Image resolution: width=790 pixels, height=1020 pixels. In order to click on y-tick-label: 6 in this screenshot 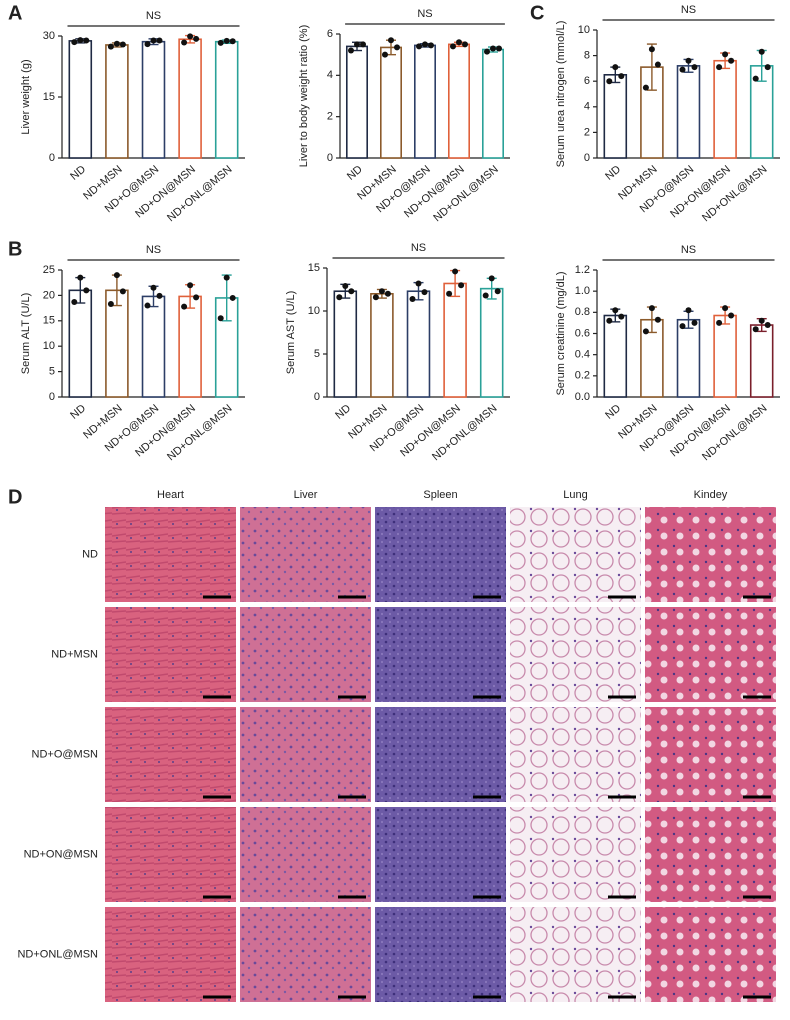, I will do `click(330, 34)`.